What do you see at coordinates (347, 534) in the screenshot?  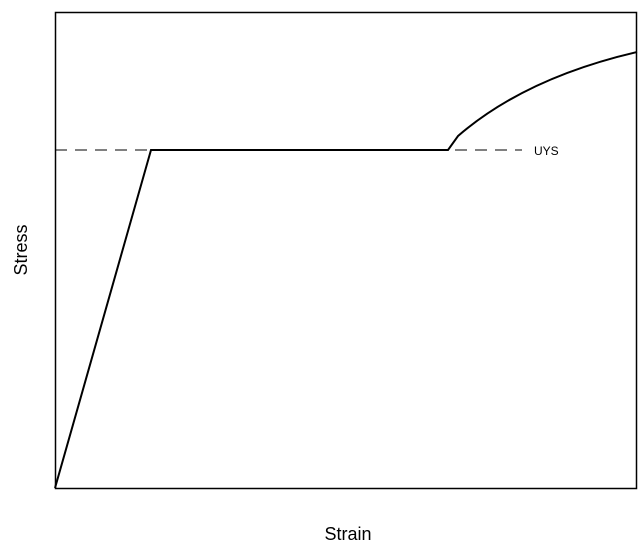 I see `x-axis-label: Strain` at bounding box center [347, 534].